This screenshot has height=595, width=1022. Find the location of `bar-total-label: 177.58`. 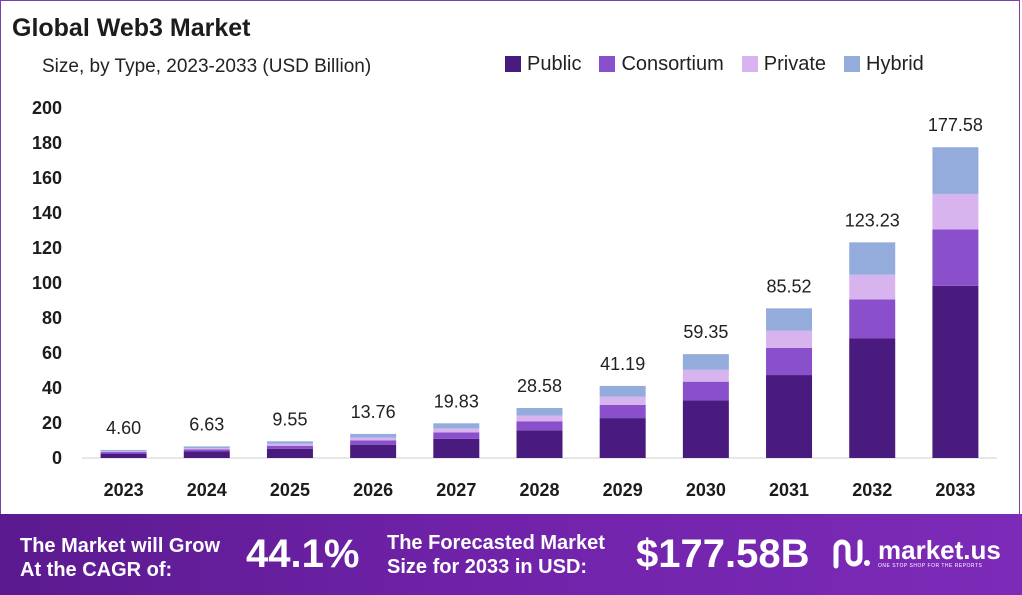

bar-total-label: 177.58 is located at coordinates (955, 125).